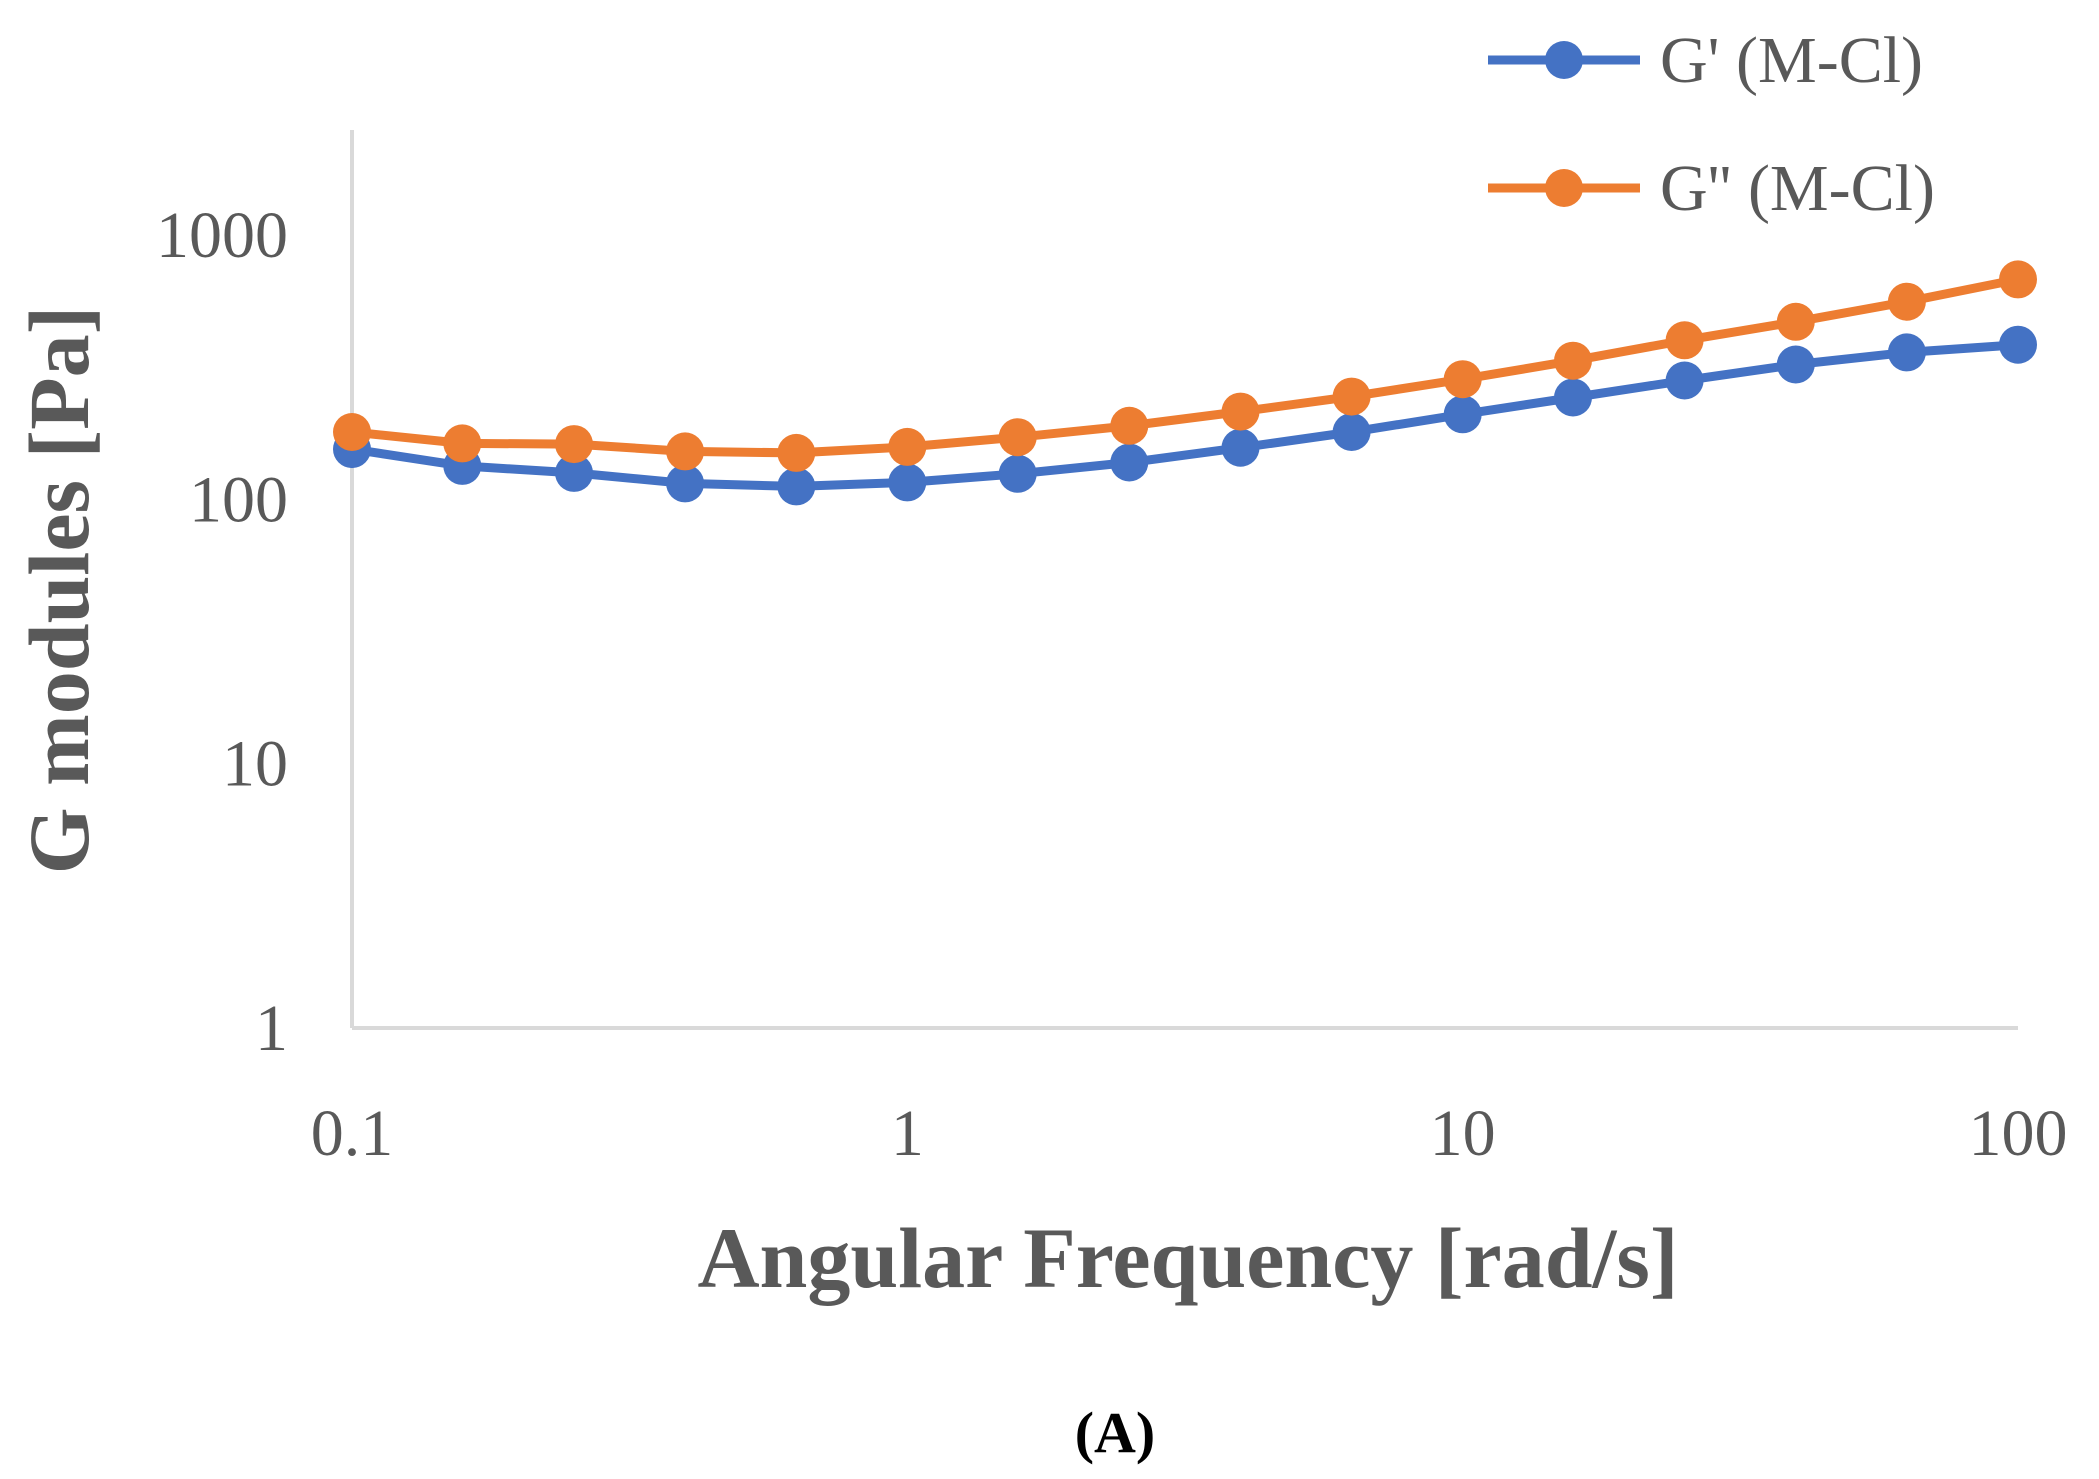 This screenshot has width=2099, height=1479. What do you see at coordinates (222, 235) in the screenshot?
I see `y-tick-label: 1000` at bounding box center [222, 235].